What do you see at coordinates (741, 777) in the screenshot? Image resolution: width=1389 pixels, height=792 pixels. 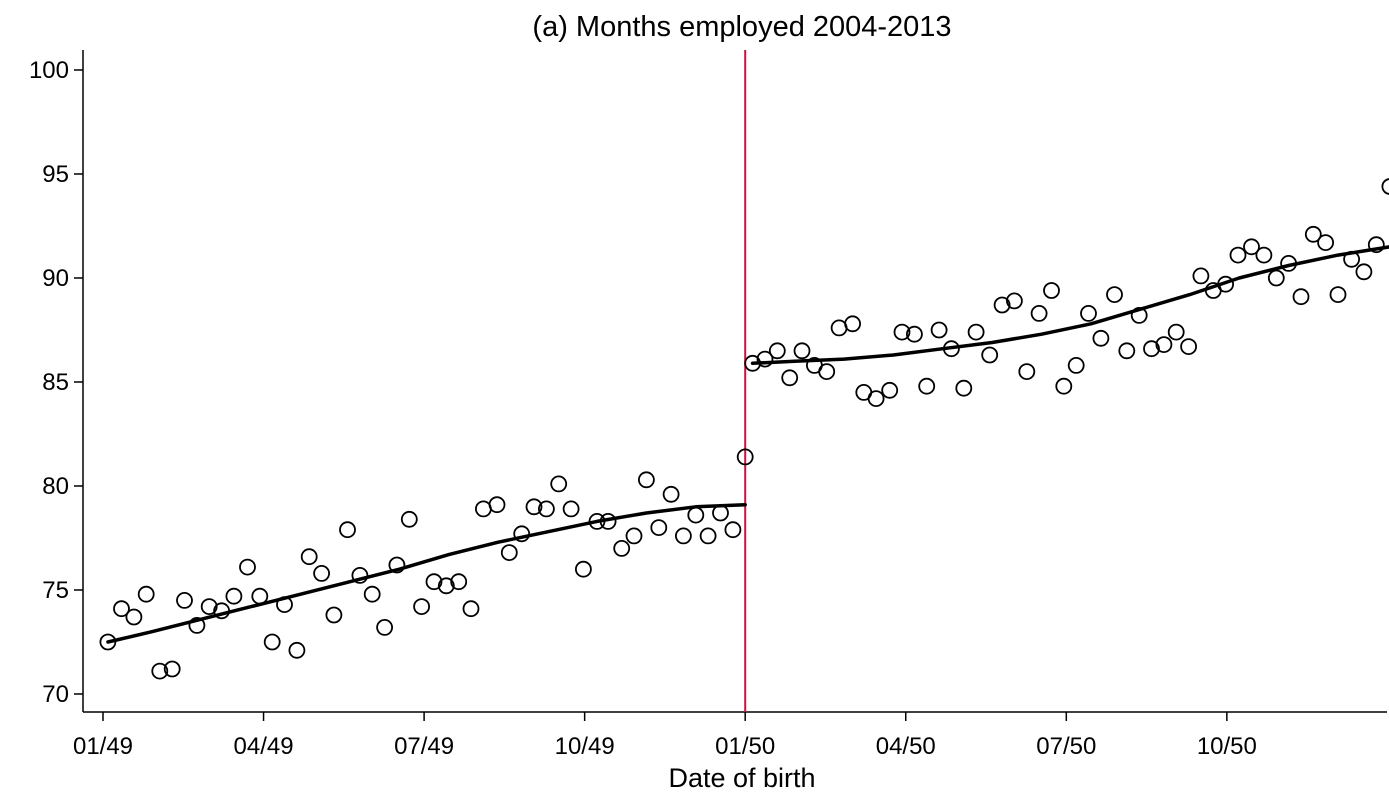 I see `x-axis-label: Date of birth` at bounding box center [741, 777].